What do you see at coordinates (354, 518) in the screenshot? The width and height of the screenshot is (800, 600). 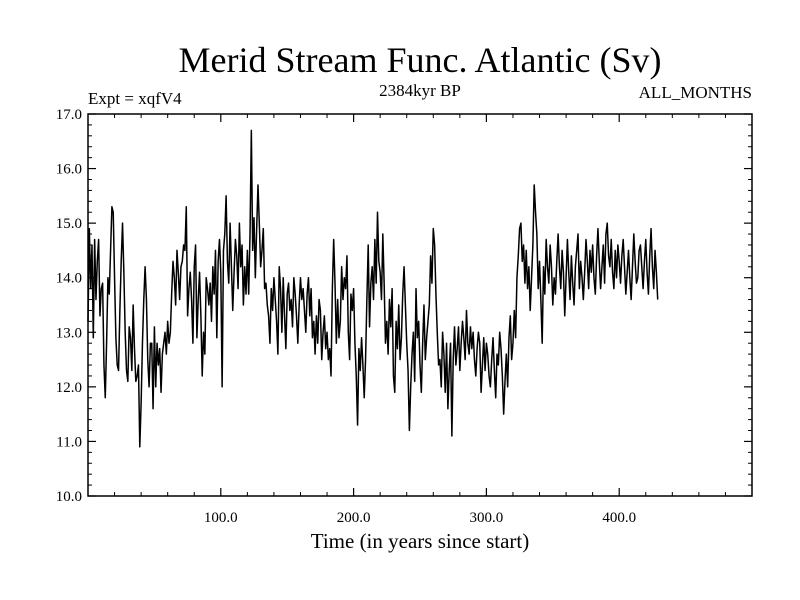 I see `x-tick-label: 200.0` at bounding box center [354, 518].